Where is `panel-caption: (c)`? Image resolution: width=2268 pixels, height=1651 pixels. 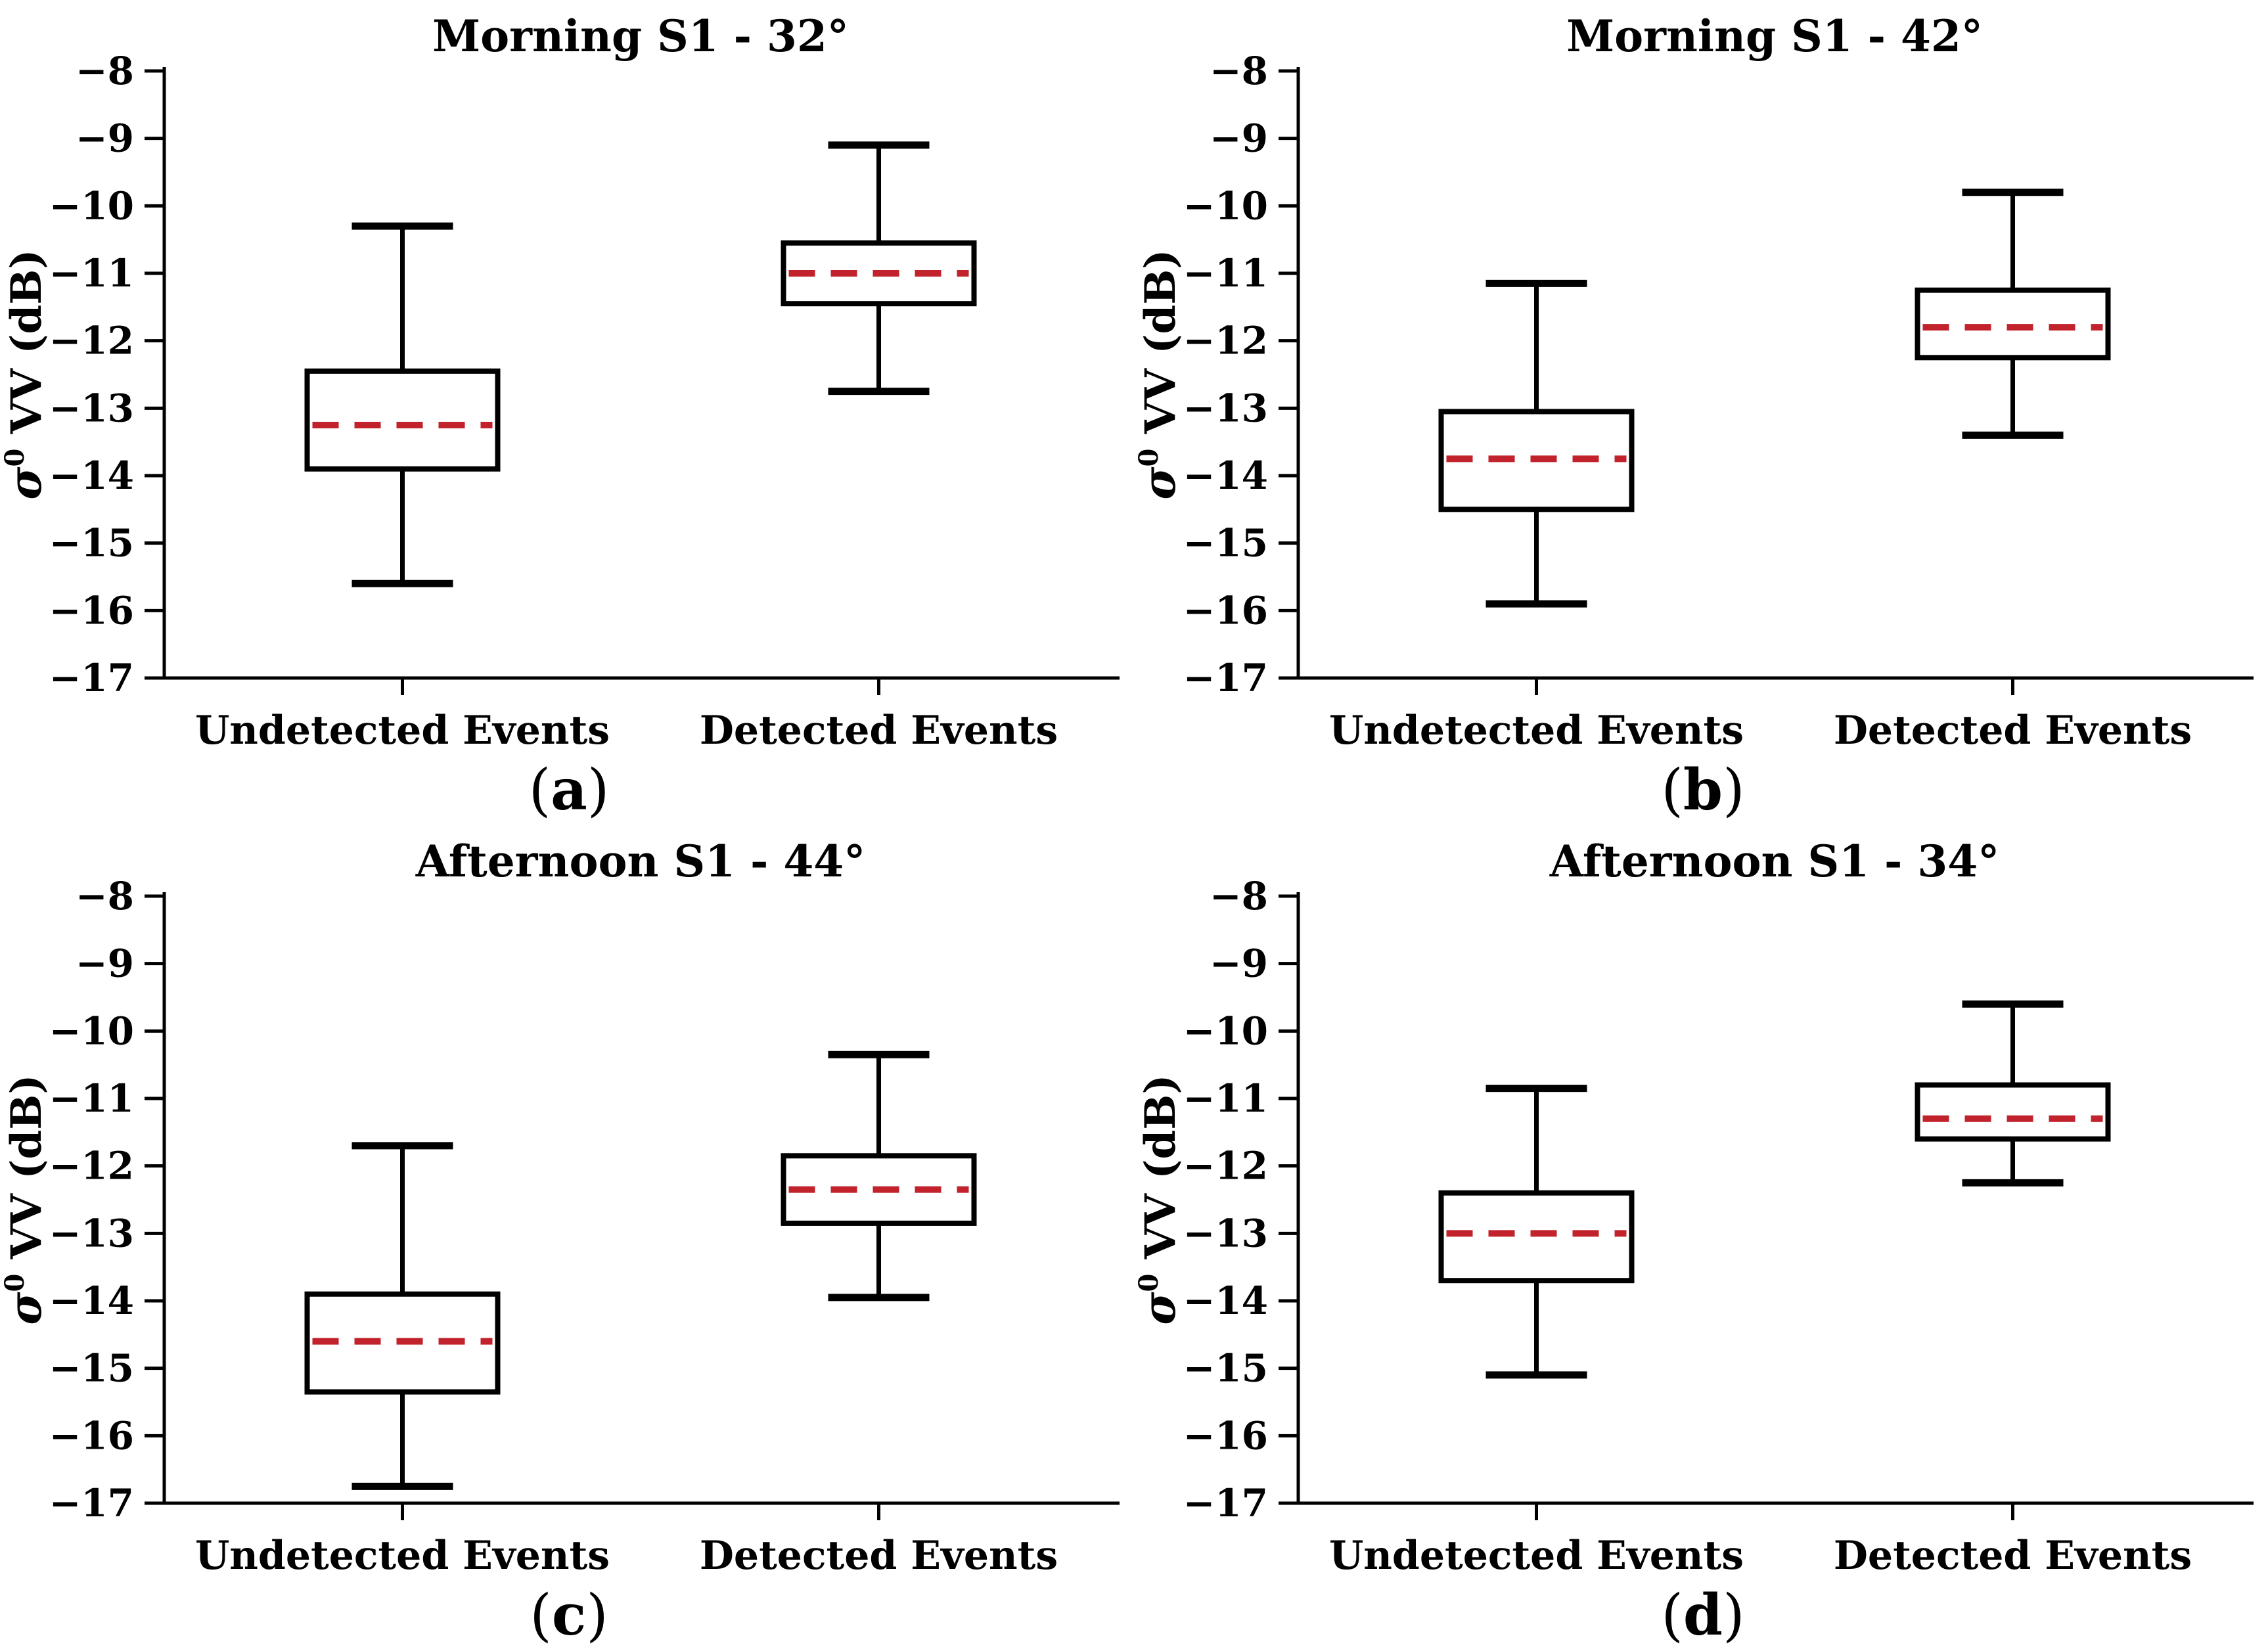
panel-caption: (c) is located at coordinates (569, 1615).